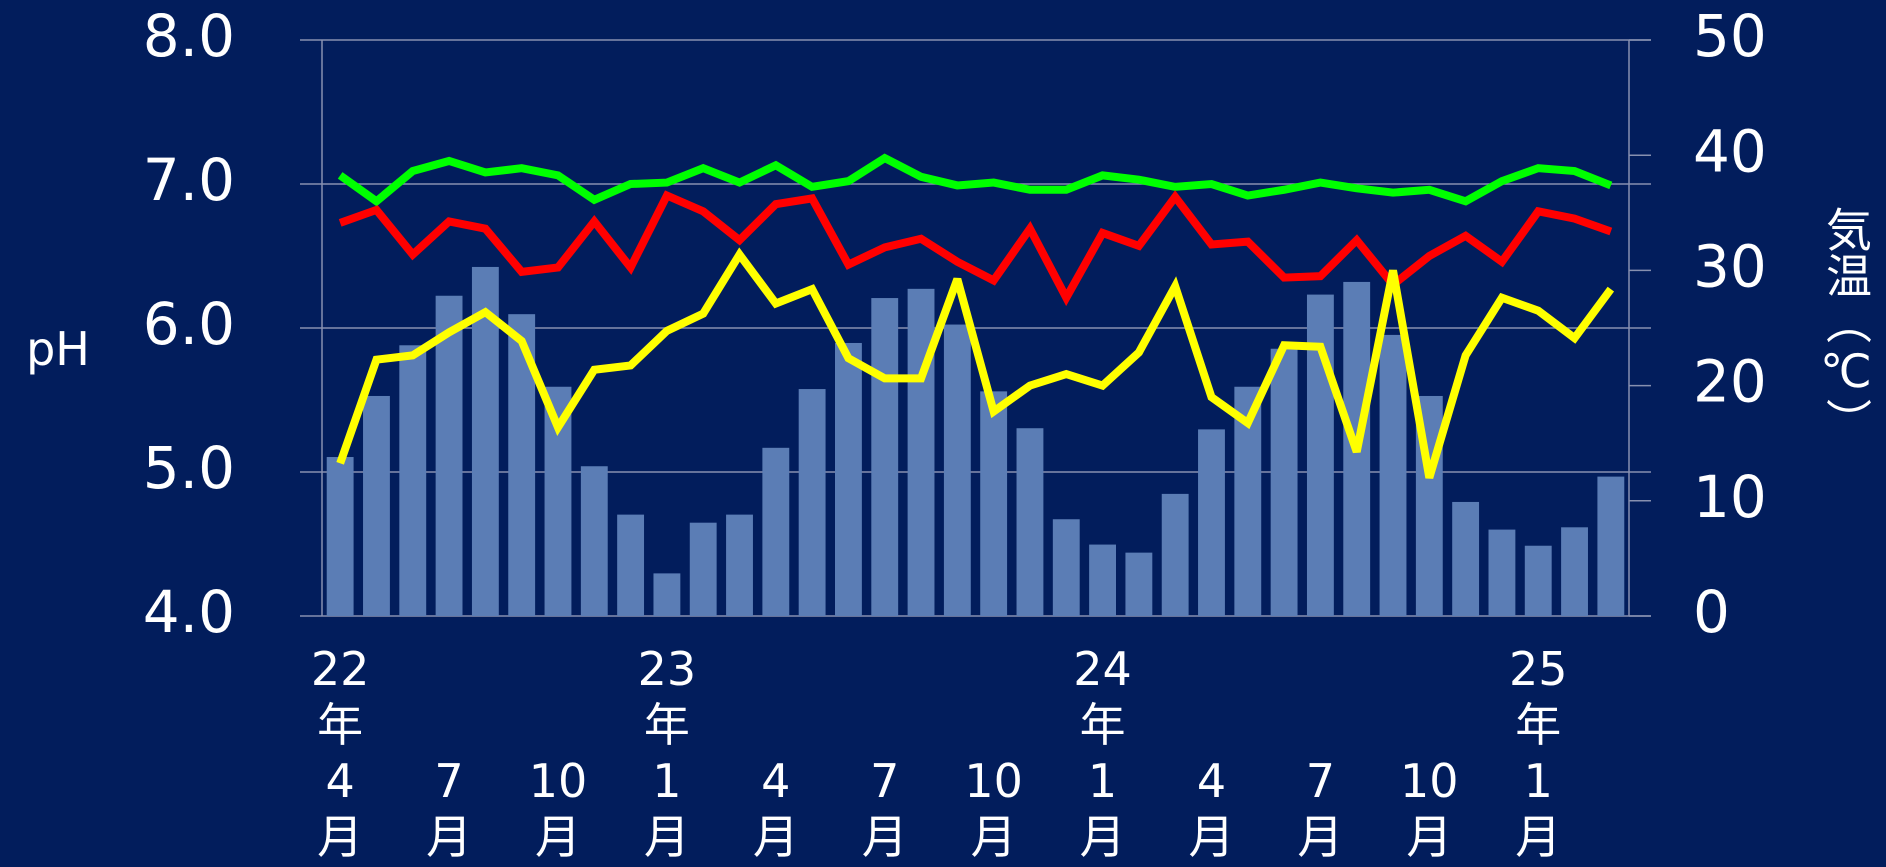 Image resolution: width=1886 pixels, height=867 pixels. Describe the element at coordinates (1730, 497) in the screenshot. I see `y2-tick-label: 10` at that location.